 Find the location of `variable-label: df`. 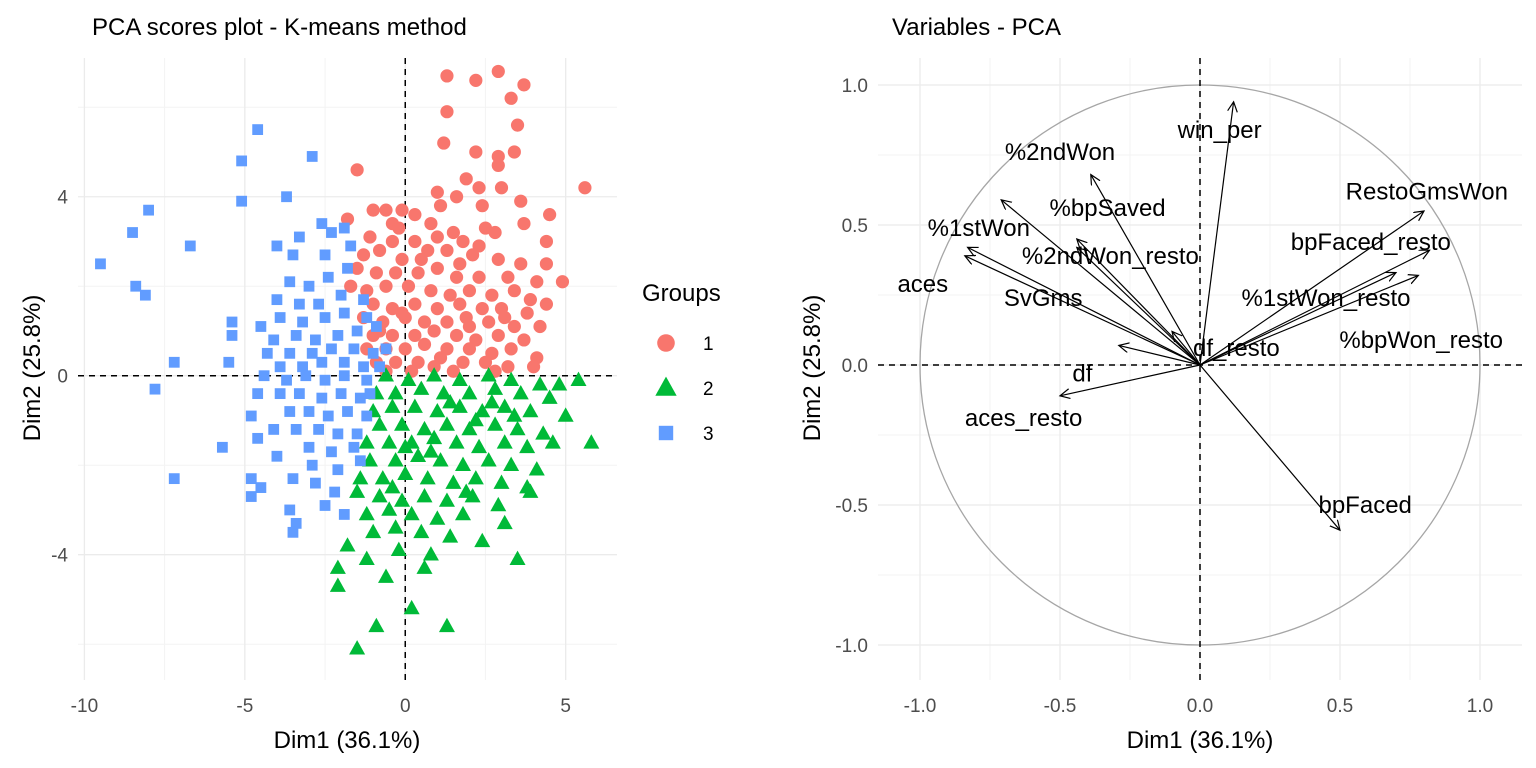

variable-label: df is located at coordinates (1082, 373).